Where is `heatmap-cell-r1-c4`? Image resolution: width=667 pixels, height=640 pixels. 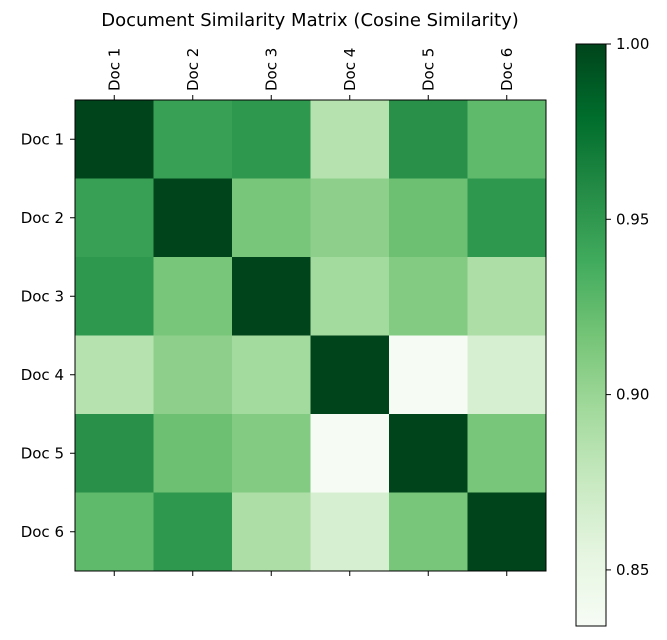
heatmap-cell-r1-c4 is located at coordinates (350, 139).